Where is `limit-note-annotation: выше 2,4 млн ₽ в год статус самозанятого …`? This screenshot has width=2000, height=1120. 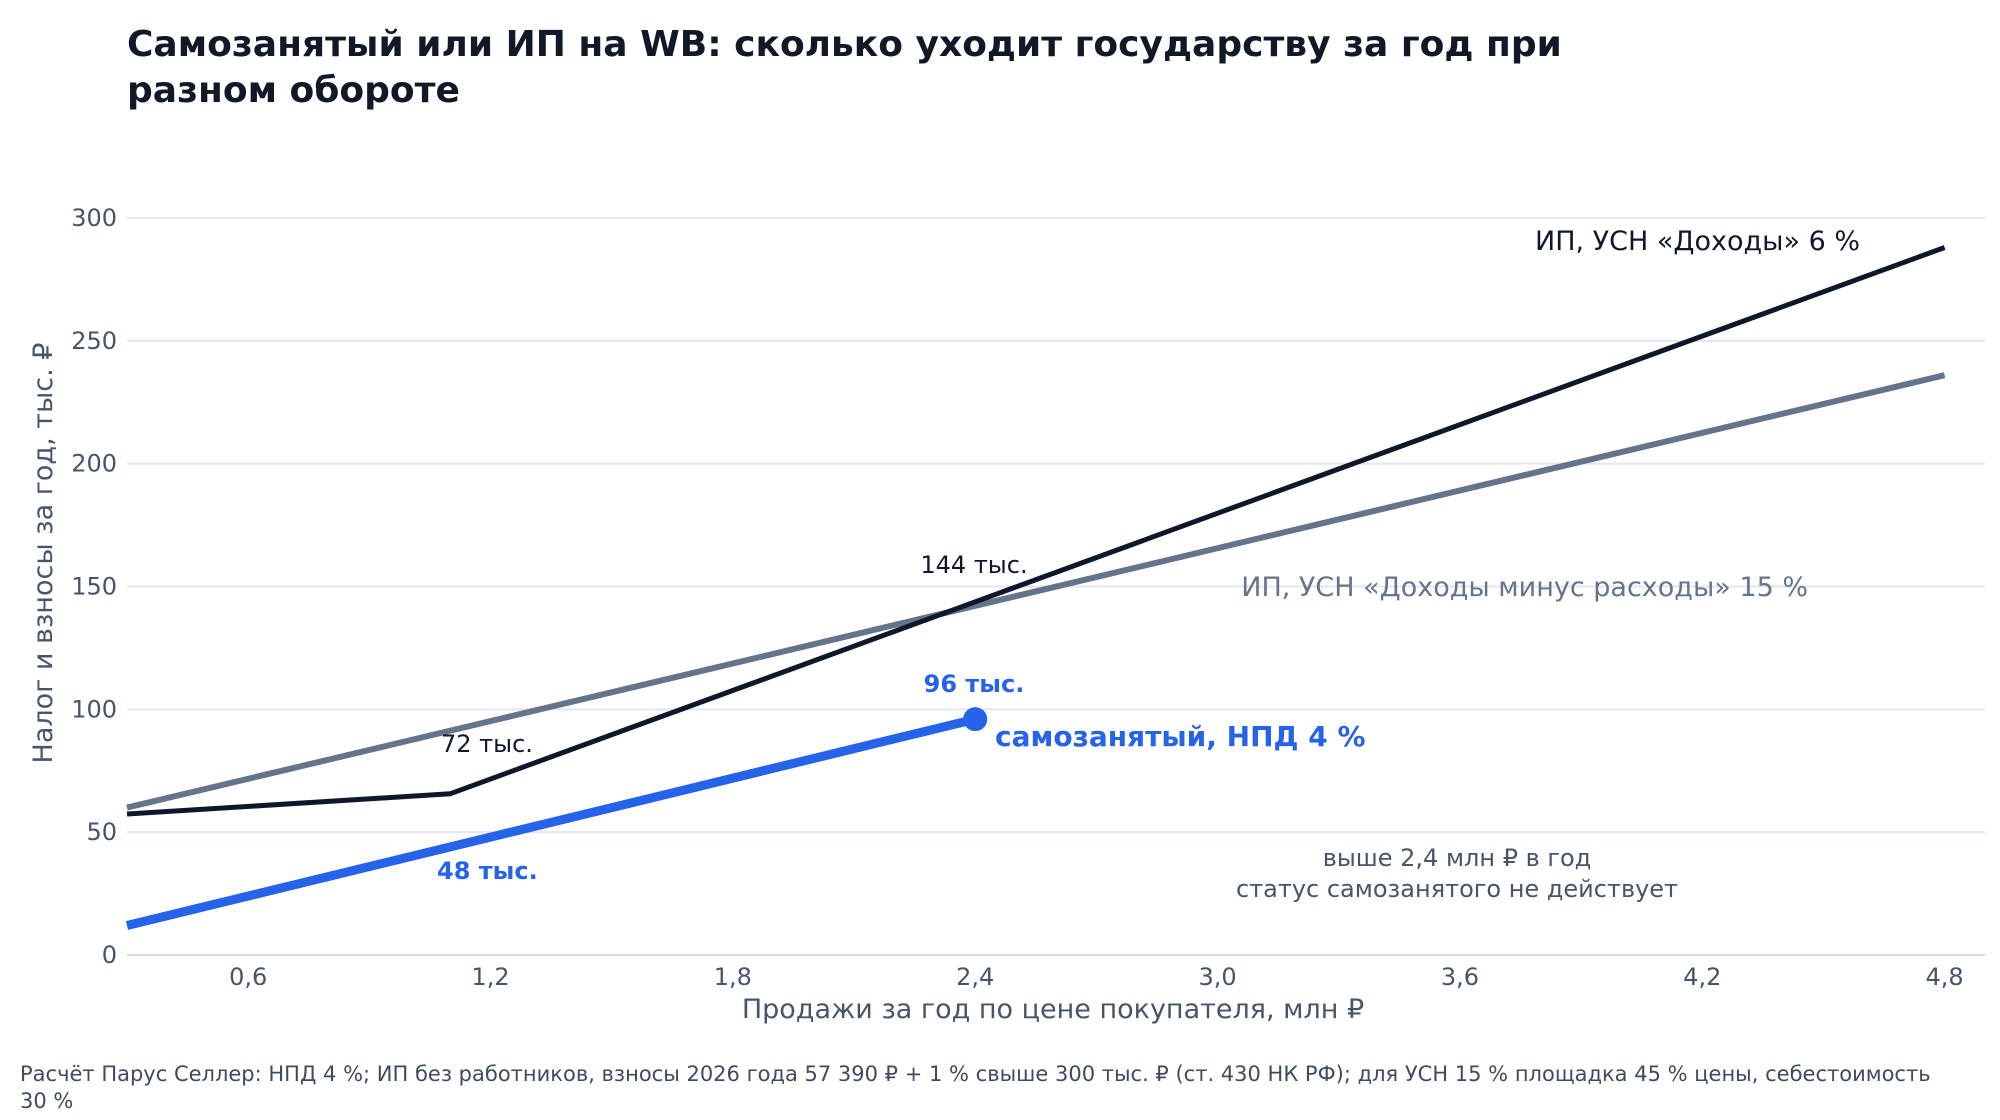
limit-note-annotation: выше 2,4 млн ₽ в год статус самозанятого … is located at coordinates (1457, 873).